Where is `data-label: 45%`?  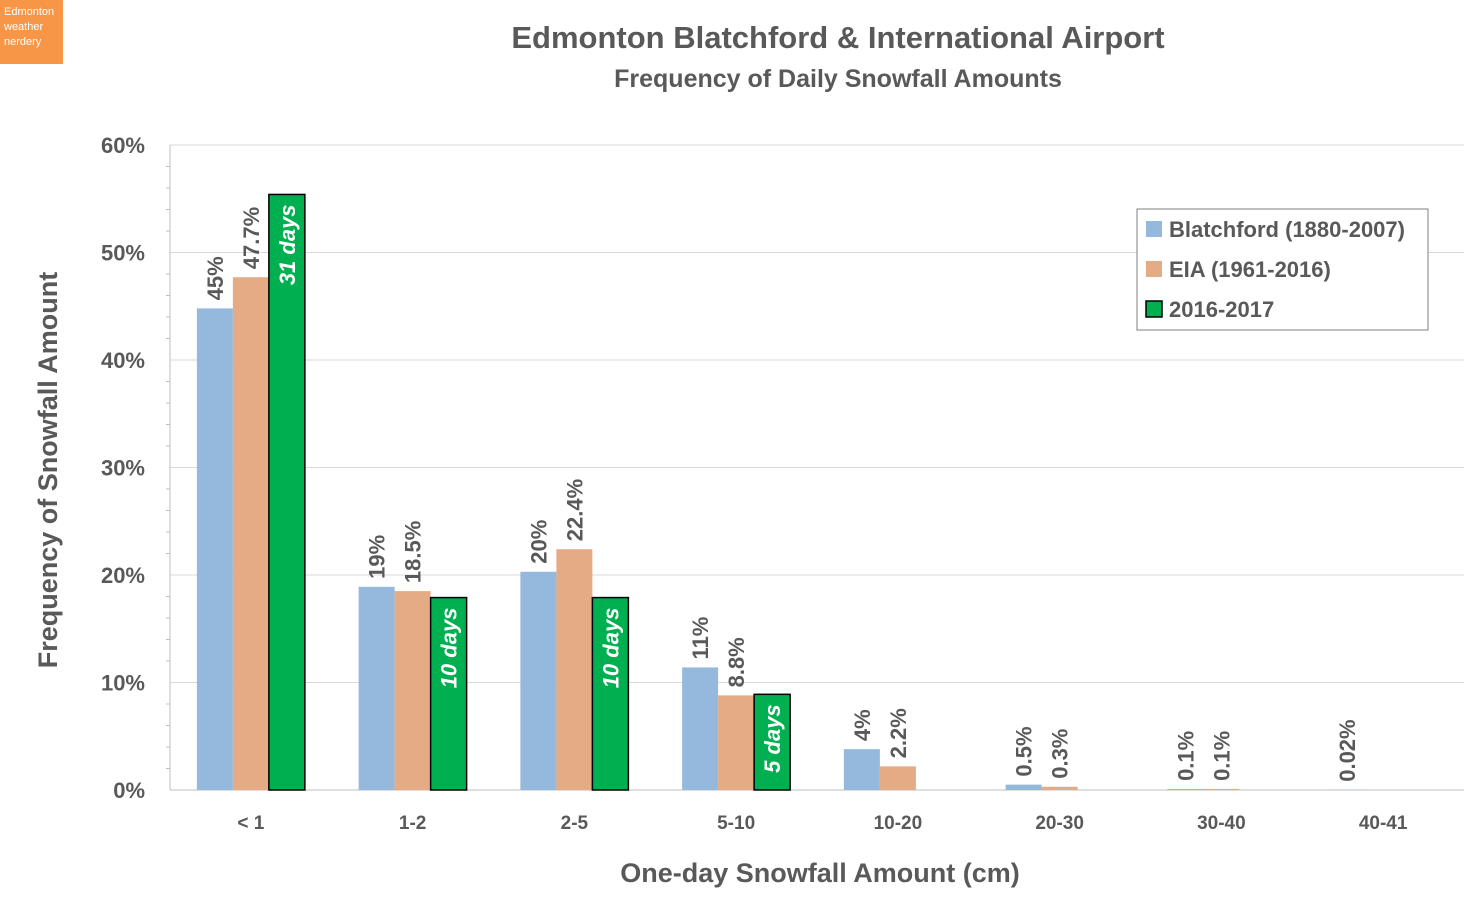
data-label: 45% is located at coordinates (215, 278).